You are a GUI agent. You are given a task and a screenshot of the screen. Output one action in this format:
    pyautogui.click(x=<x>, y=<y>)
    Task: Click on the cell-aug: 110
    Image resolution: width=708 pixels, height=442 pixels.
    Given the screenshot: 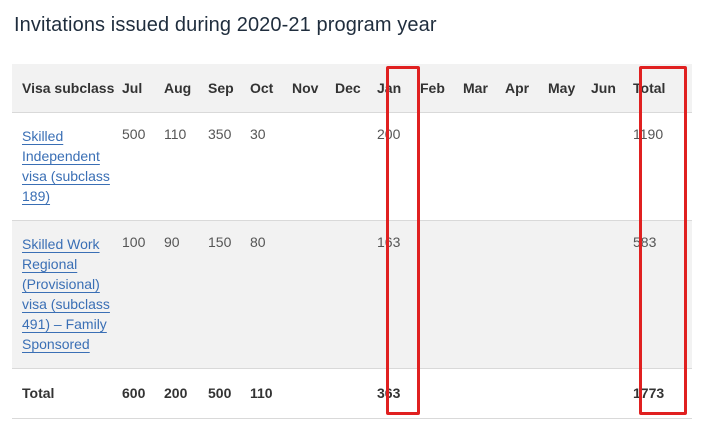 What is the action you would take?
    pyautogui.click(x=186, y=166)
    